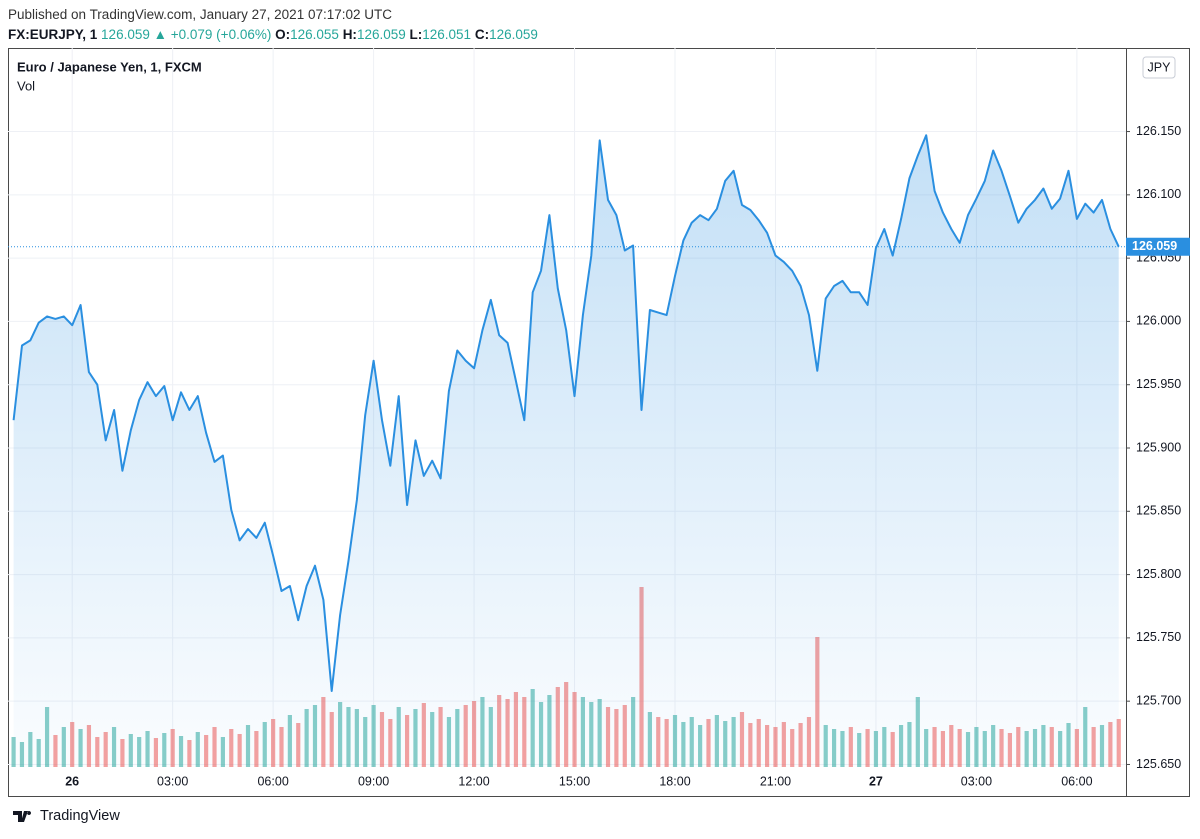 Image resolution: width=1200 pixels, height=839 pixels. I want to click on y-tick-label: 125.650, so click(1158, 764).